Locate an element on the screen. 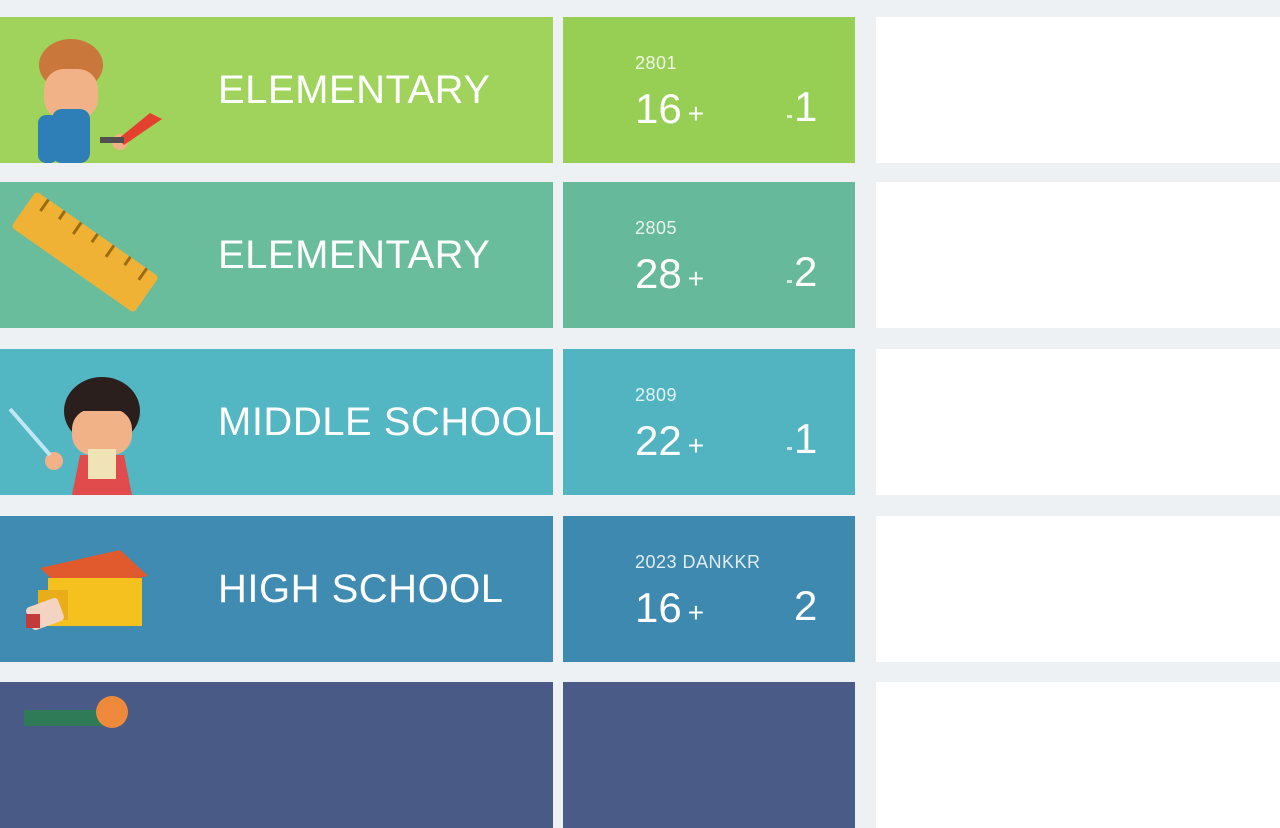 Image resolution: width=1280 pixels, height=828 pixels. stat-tile: 2023 DANKKR 16 + 2 is located at coordinates (709, 589).